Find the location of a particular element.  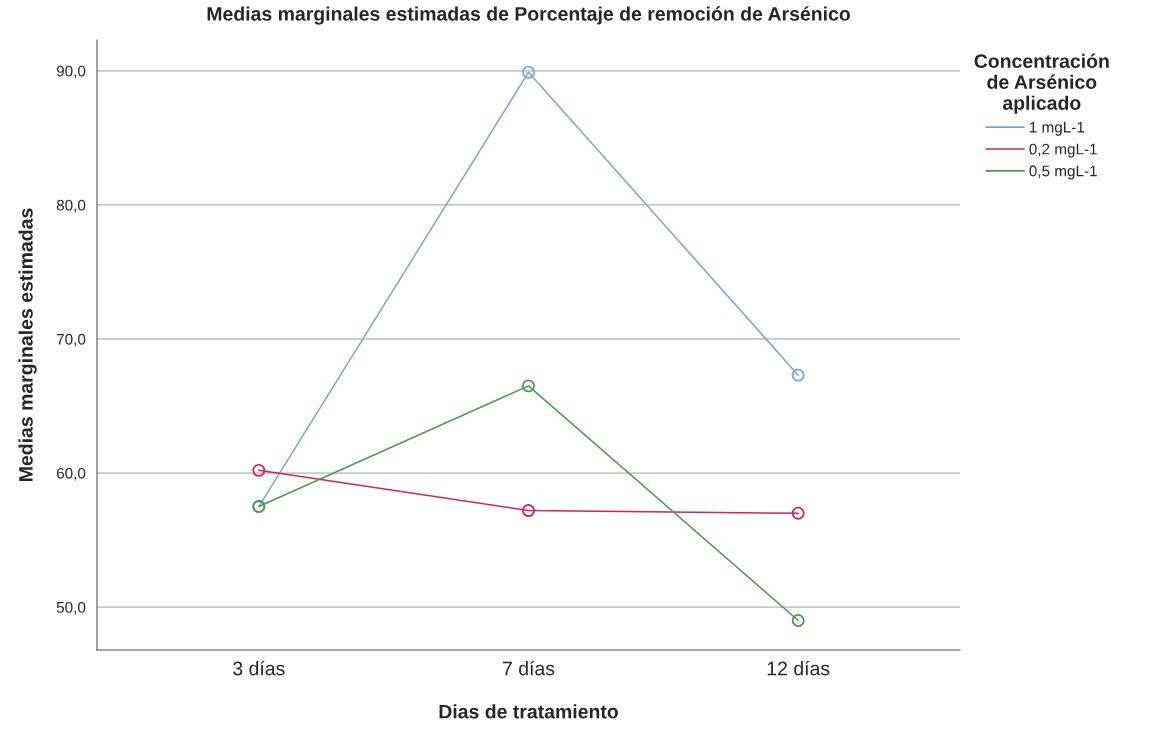

x-tick-label: 12 días is located at coordinates (798, 668).